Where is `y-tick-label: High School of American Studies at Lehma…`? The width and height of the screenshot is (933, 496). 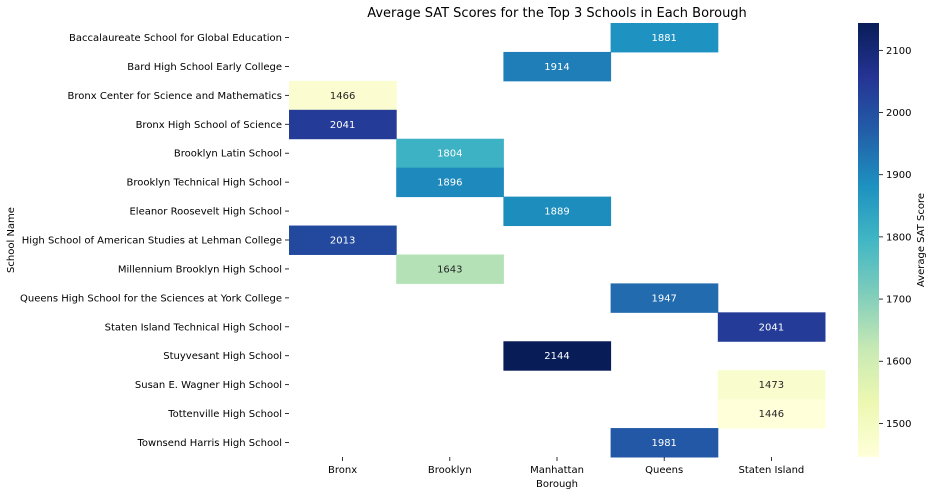 y-tick-label: High School of American Studies at Lehma… is located at coordinates (152, 241).